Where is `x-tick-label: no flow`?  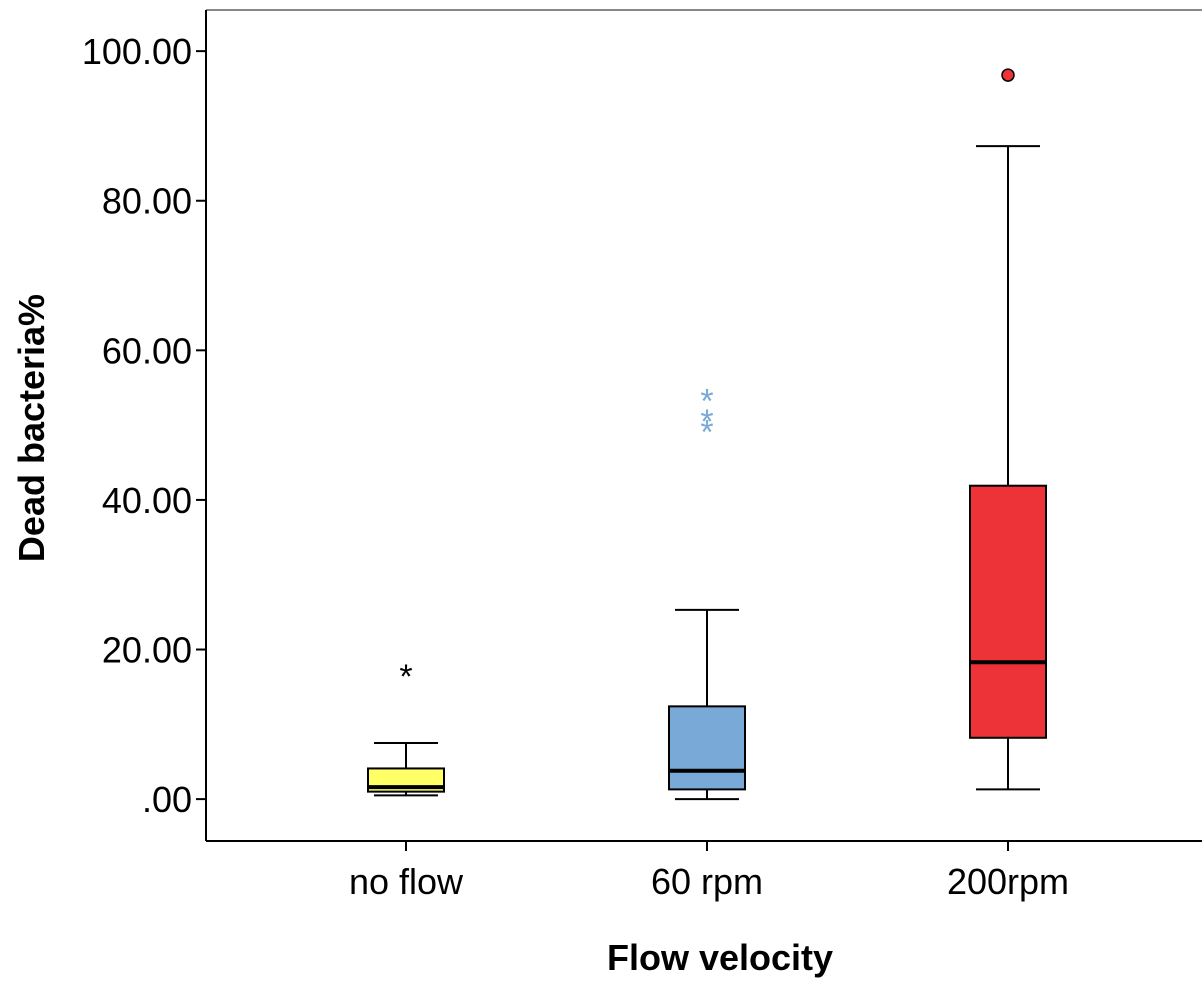 x-tick-label: no flow is located at coordinates (406, 881).